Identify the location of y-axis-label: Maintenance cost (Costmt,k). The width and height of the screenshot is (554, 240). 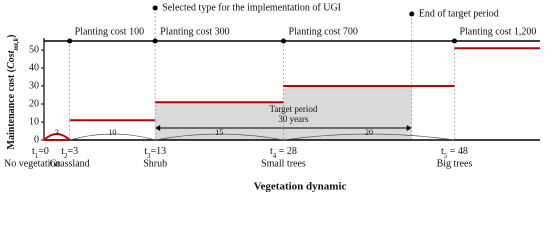
(12, 92).